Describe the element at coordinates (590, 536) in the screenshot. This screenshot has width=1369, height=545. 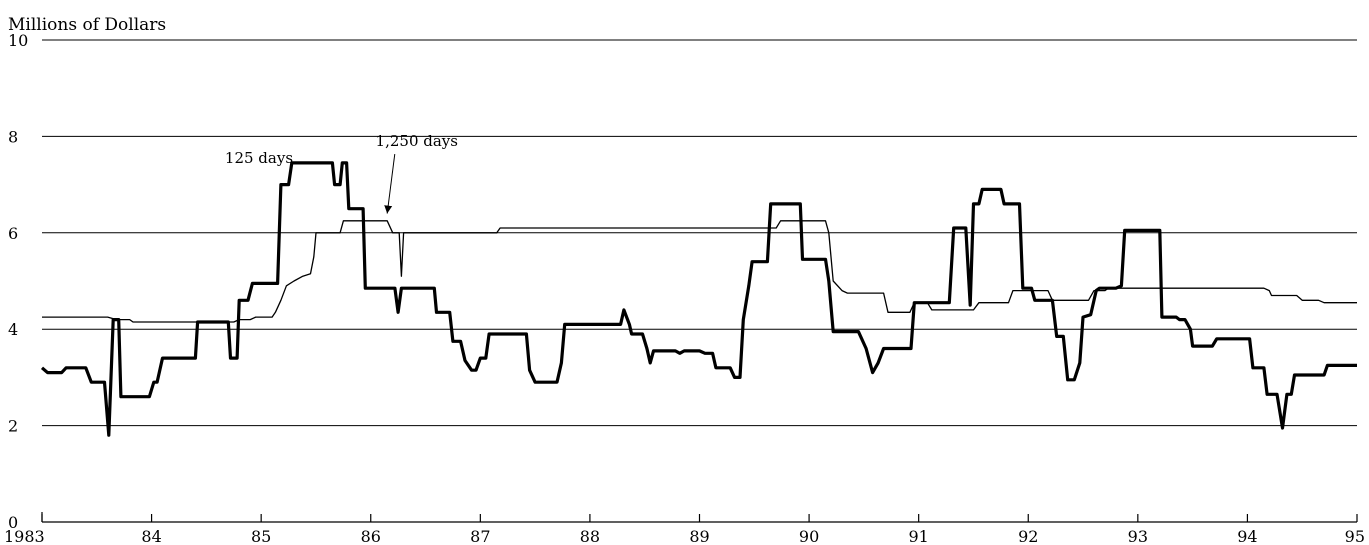
I see `x-tick-label: 88` at that location.